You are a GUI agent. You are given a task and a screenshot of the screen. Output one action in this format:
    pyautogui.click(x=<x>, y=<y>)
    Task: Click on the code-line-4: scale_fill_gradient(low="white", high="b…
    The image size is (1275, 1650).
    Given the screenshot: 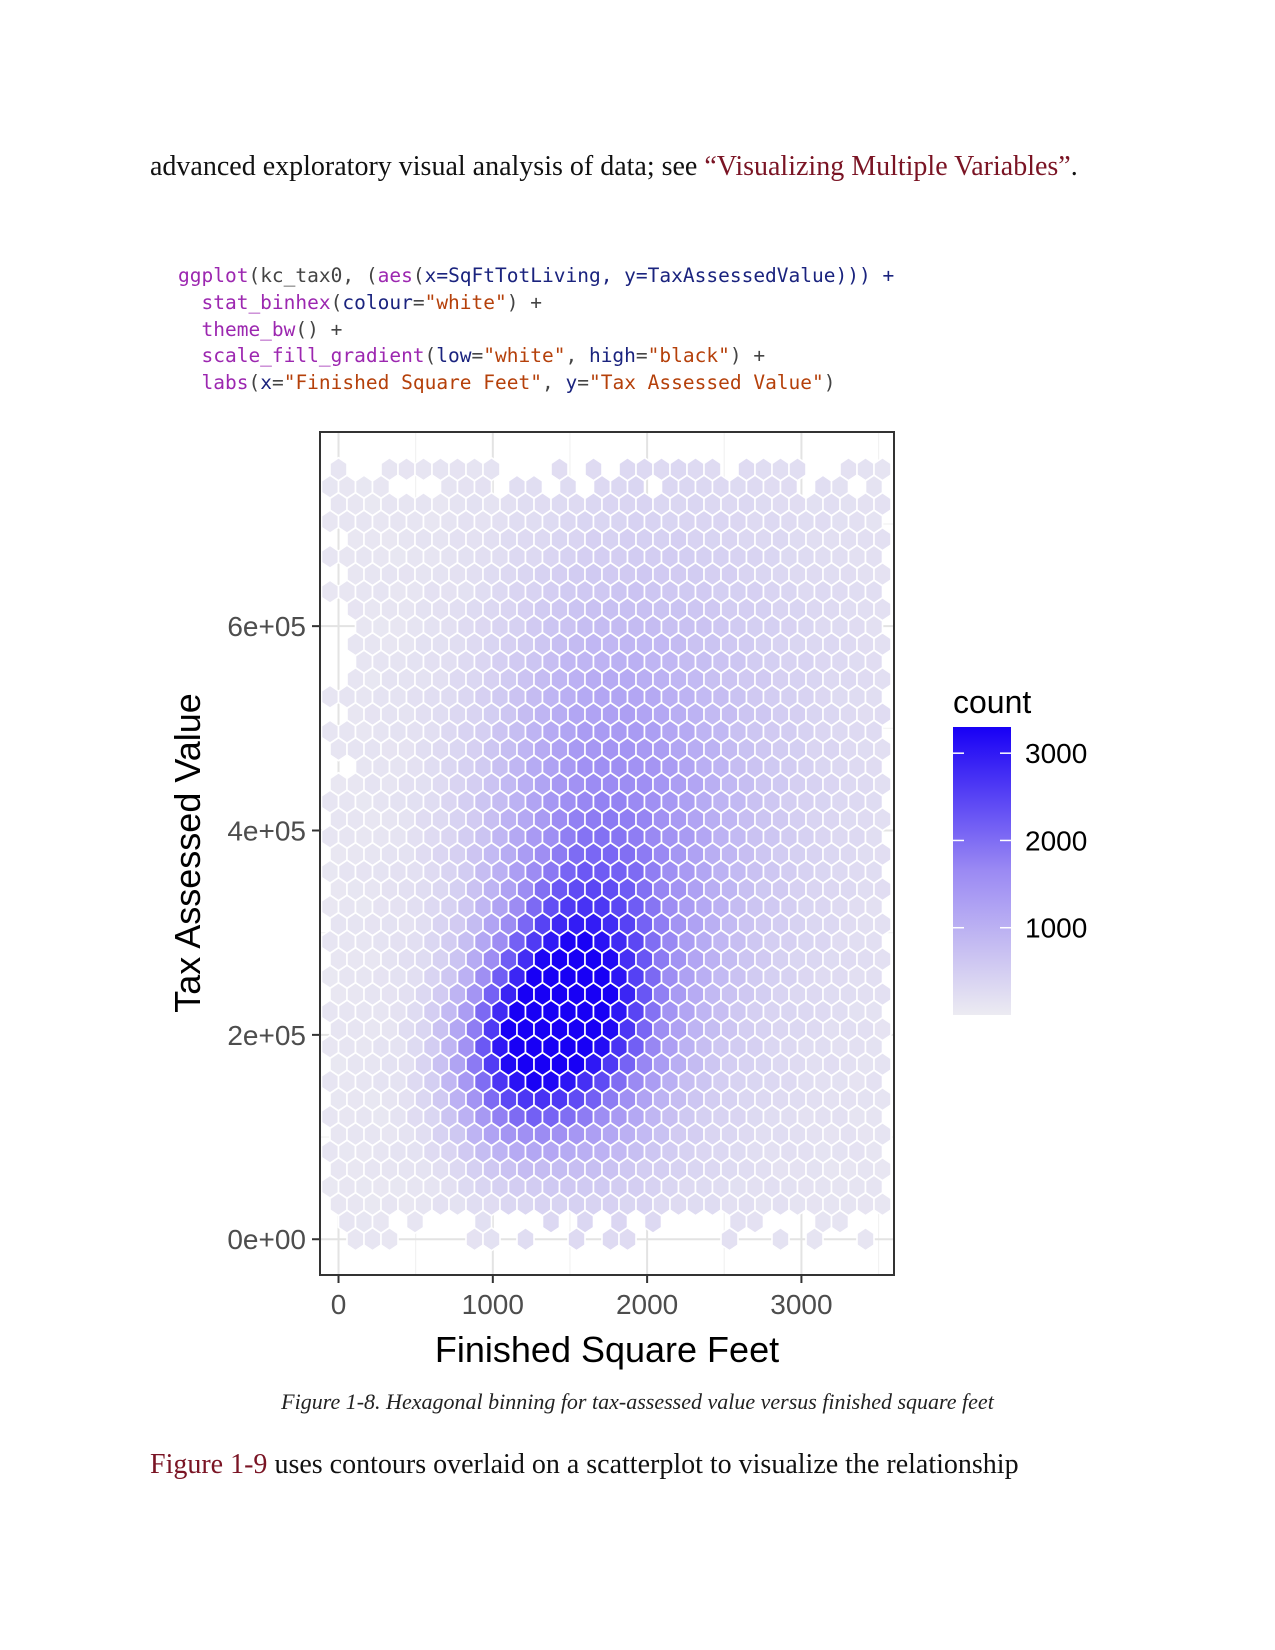 What is the action you would take?
    pyautogui.click(x=483, y=356)
    